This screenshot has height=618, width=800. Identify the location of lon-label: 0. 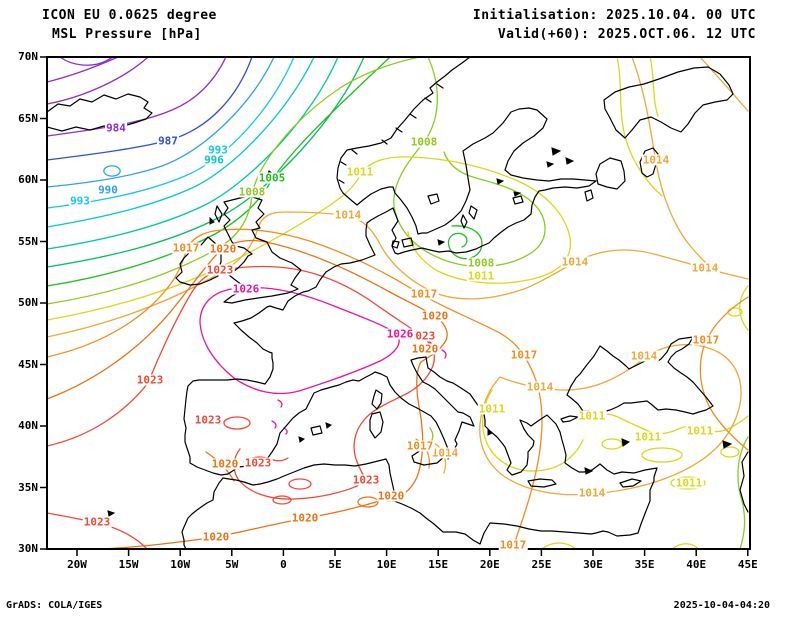
(283, 564).